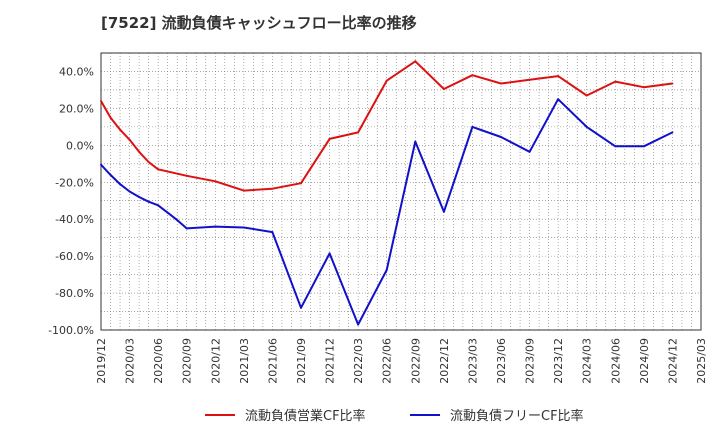 The width and height of the screenshot is (720, 440). Describe the element at coordinates (530, 361) in the screenshot. I see `x-tick-label: 2023/09` at that location.